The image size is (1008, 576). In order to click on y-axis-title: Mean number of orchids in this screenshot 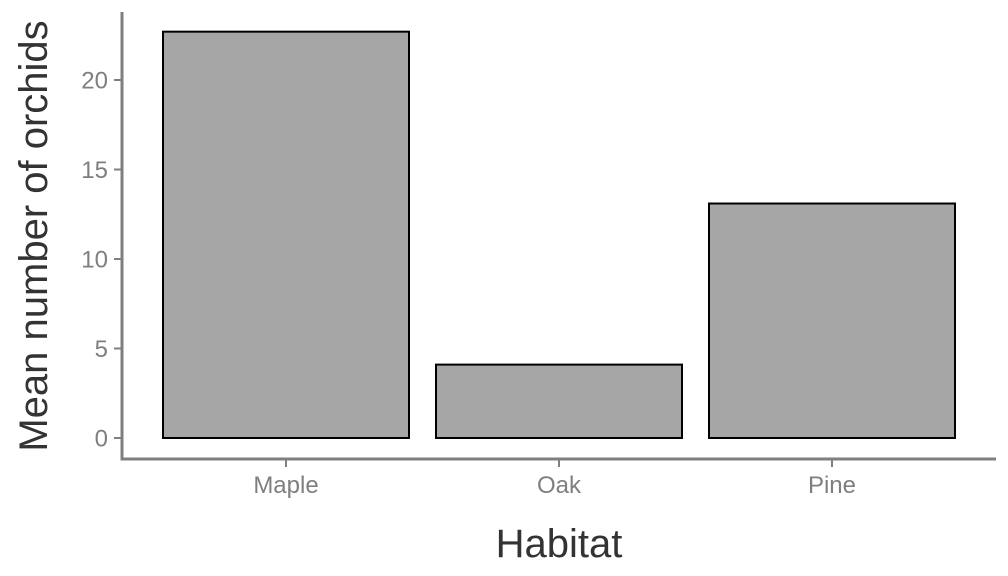, I will do `click(34, 235)`.